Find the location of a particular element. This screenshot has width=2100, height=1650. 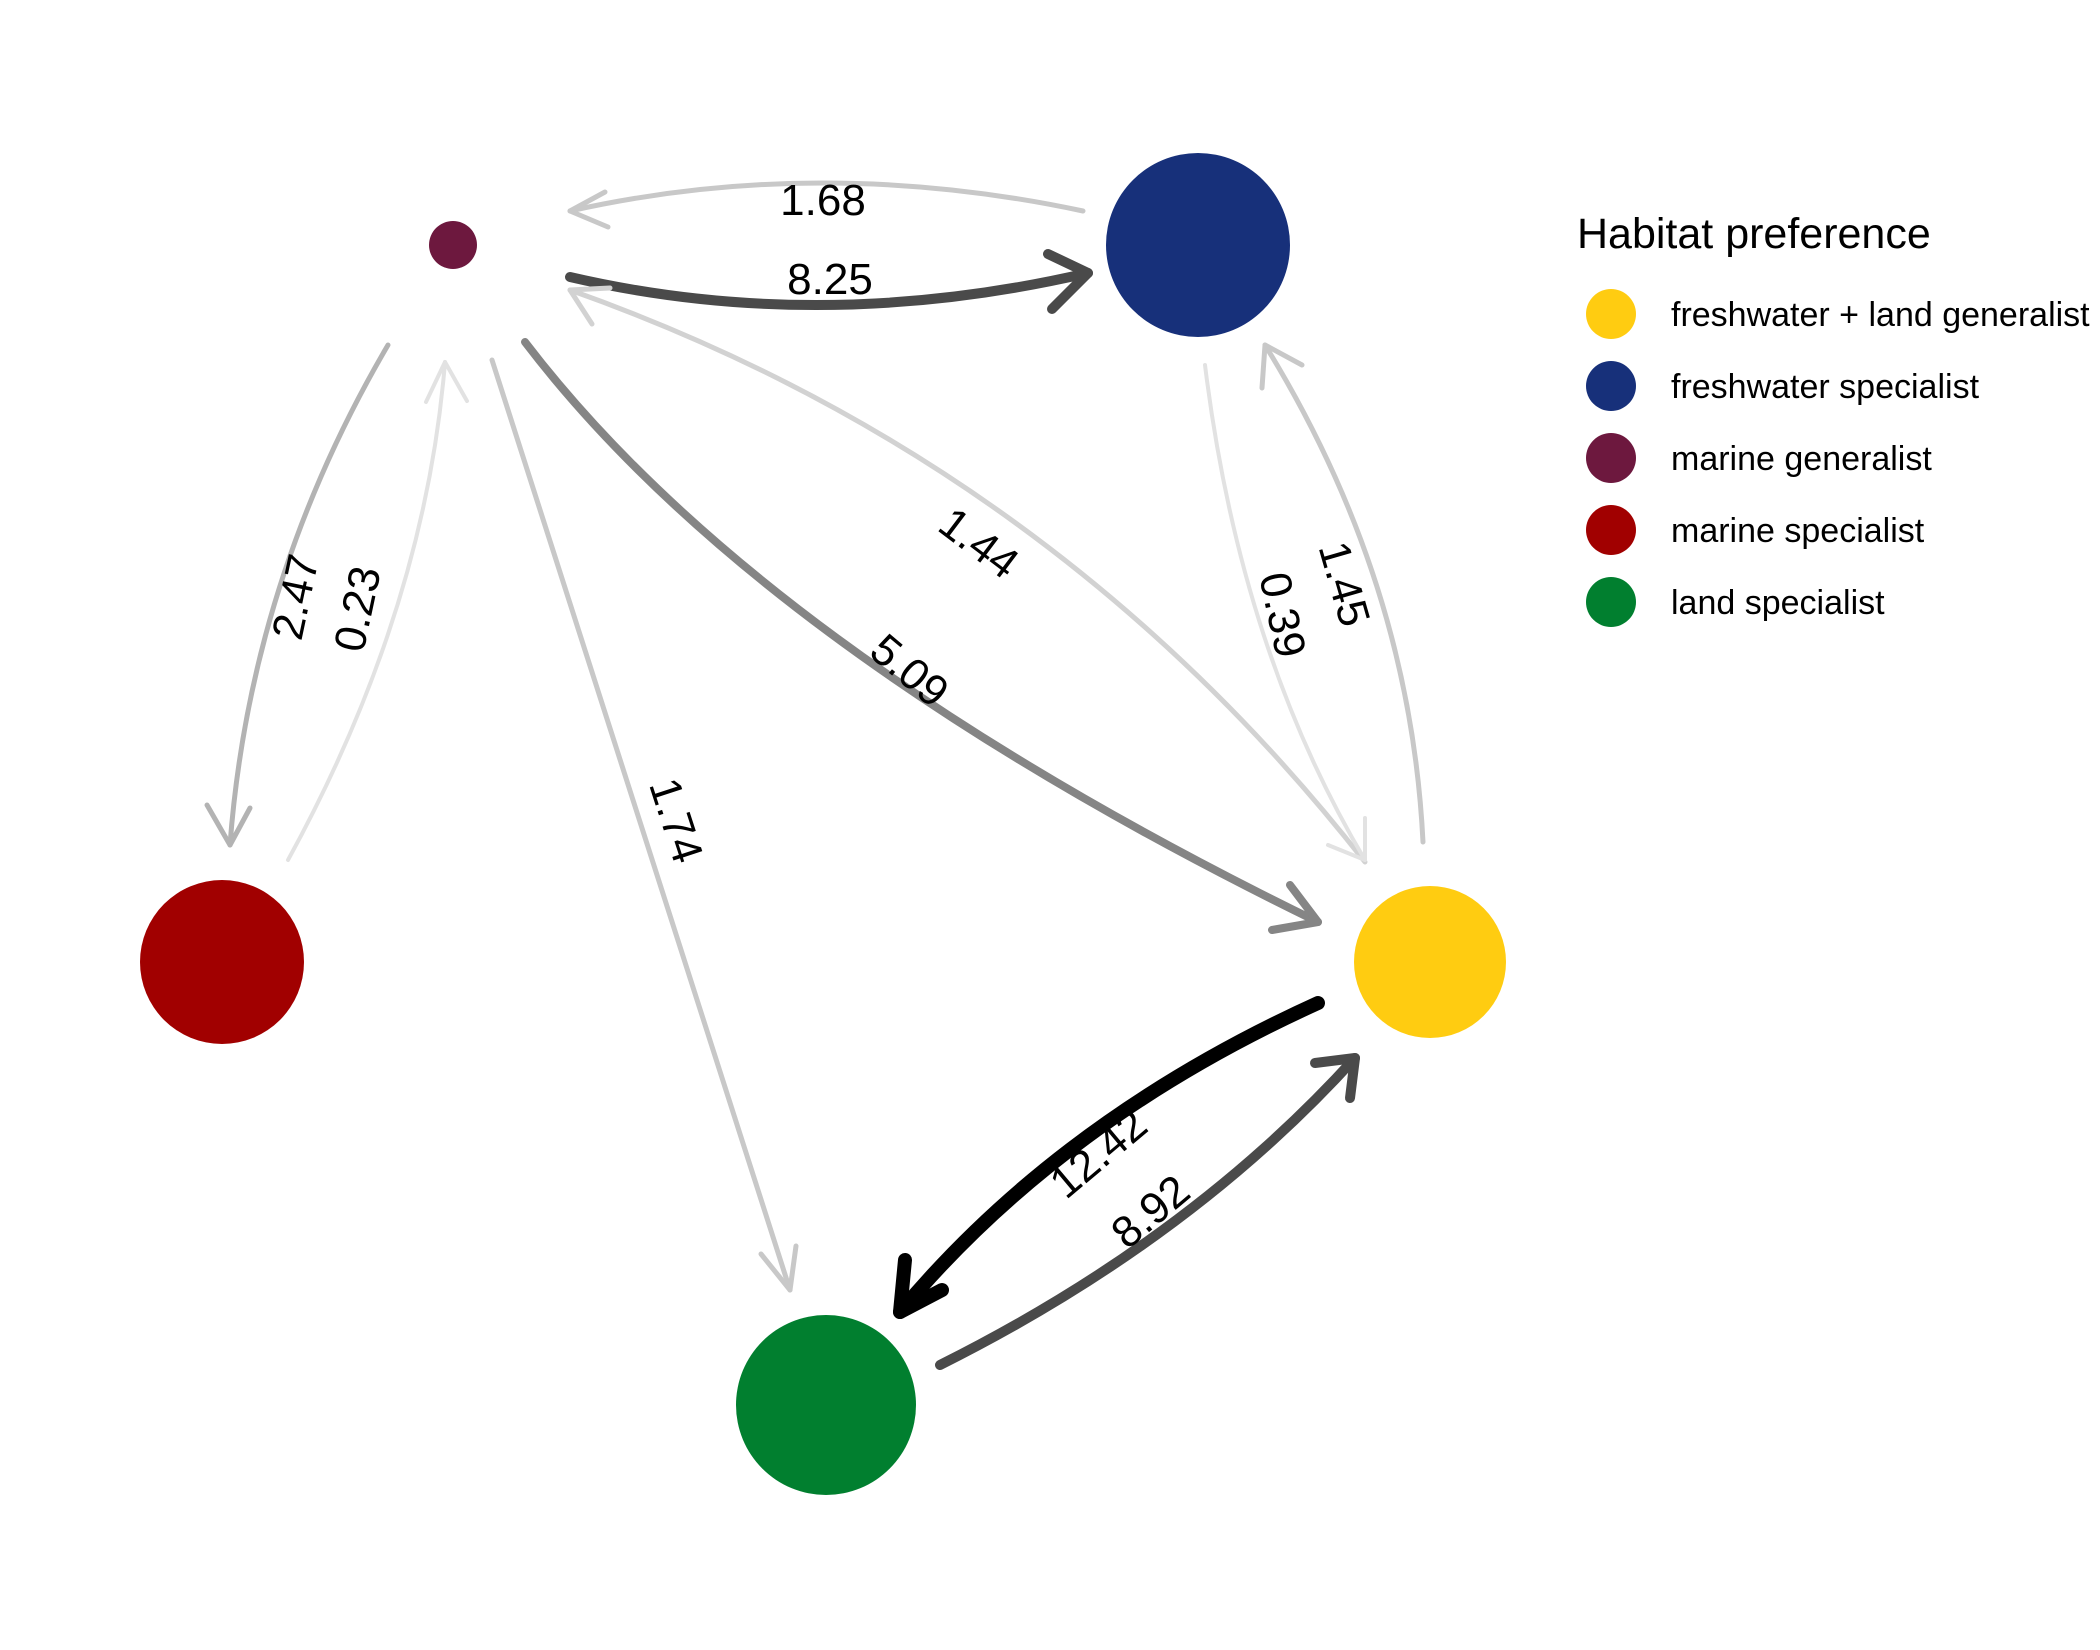

legend-label: land specialist is located at coordinates (1778, 603).